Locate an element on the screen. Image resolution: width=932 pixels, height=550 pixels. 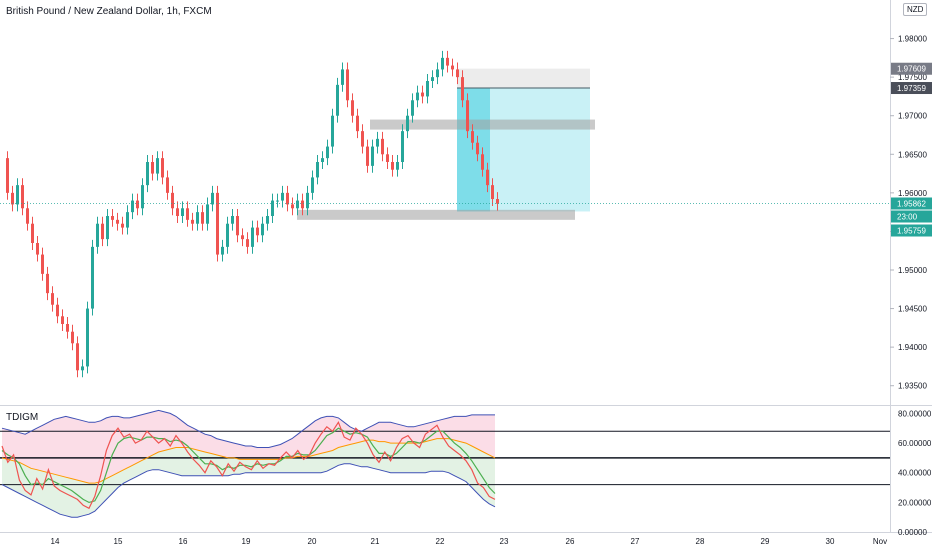
price-tick-label: 1.97500 is located at coordinates (912, 77).